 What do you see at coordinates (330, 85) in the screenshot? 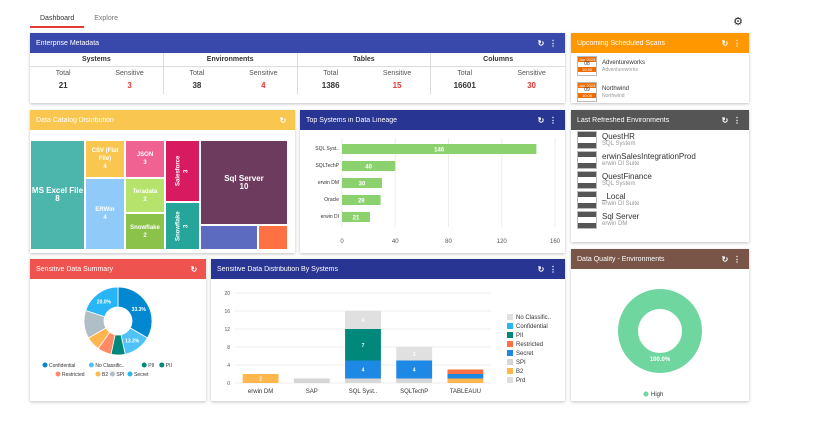
I see `total-value: 1386` at bounding box center [330, 85].